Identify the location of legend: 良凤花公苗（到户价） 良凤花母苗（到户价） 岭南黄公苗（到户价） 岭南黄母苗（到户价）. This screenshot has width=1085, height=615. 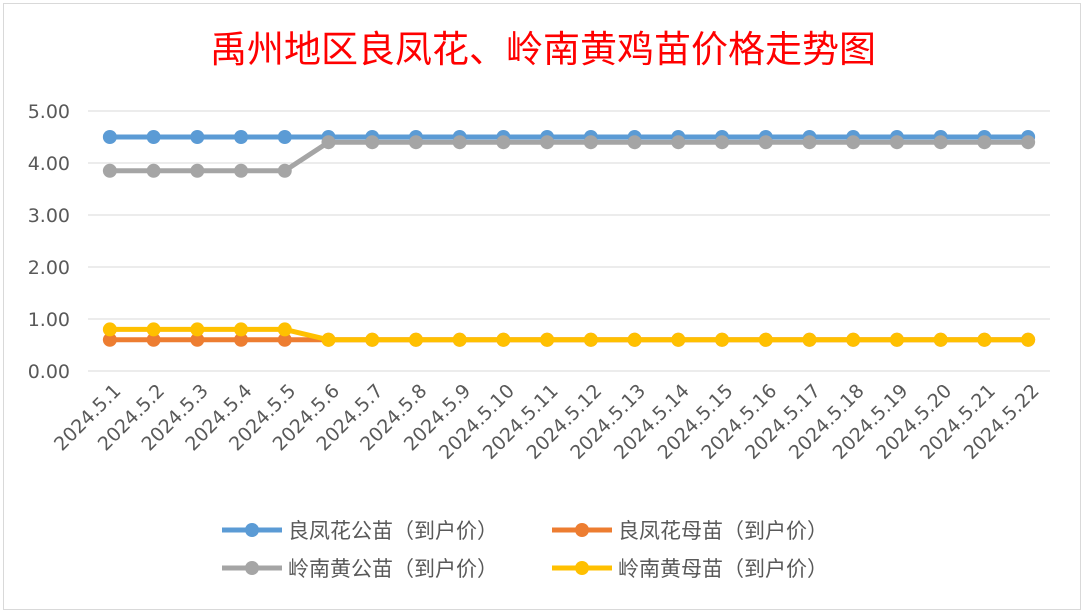
(525, 550).